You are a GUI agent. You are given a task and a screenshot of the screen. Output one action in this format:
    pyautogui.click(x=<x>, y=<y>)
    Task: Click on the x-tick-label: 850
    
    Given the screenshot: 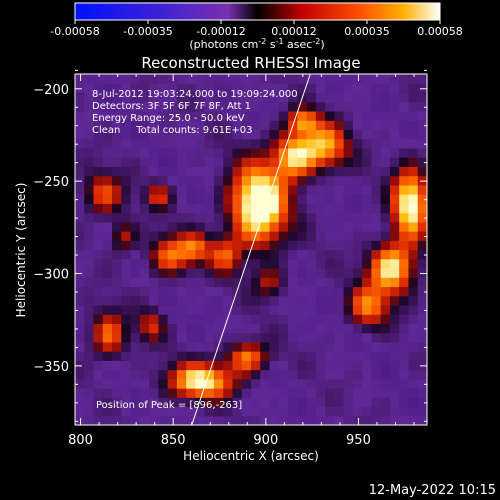 What is the action you would take?
    pyautogui.click(x=173, y=440)
    